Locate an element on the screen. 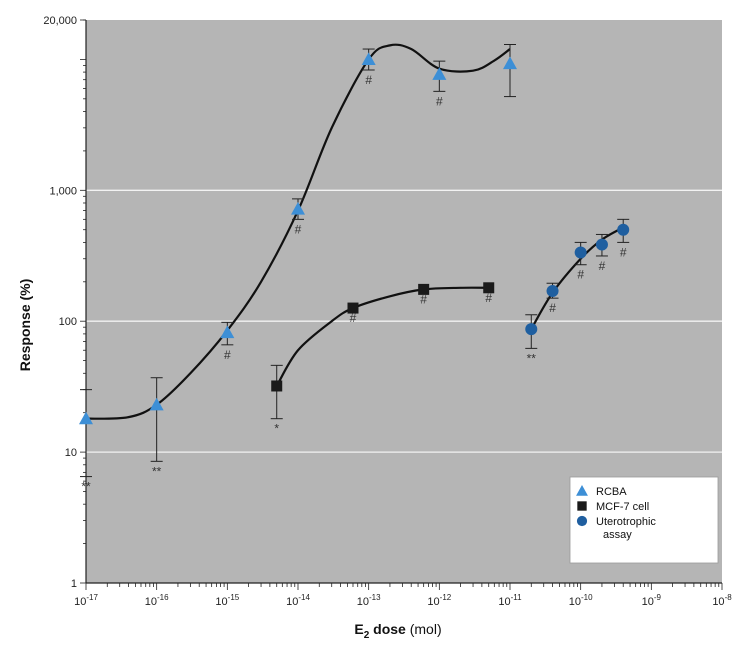 The image size is (742, 645). y-tick-label: 10 is located at coordinates (71, 453).